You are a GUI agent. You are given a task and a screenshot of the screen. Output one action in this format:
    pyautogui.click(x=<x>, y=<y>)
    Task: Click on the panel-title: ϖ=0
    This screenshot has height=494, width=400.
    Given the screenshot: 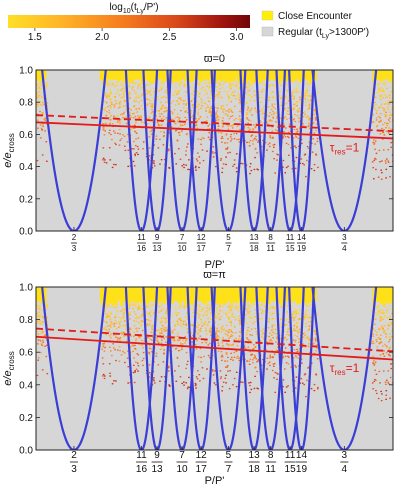 What is the action you would take?
    pyautogui.click(x=214, y=59)
    